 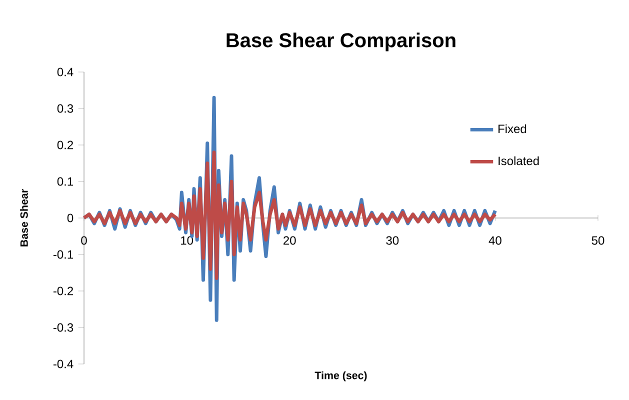 I want to click on x-tick-label: 30, so click(x=392, y=240).